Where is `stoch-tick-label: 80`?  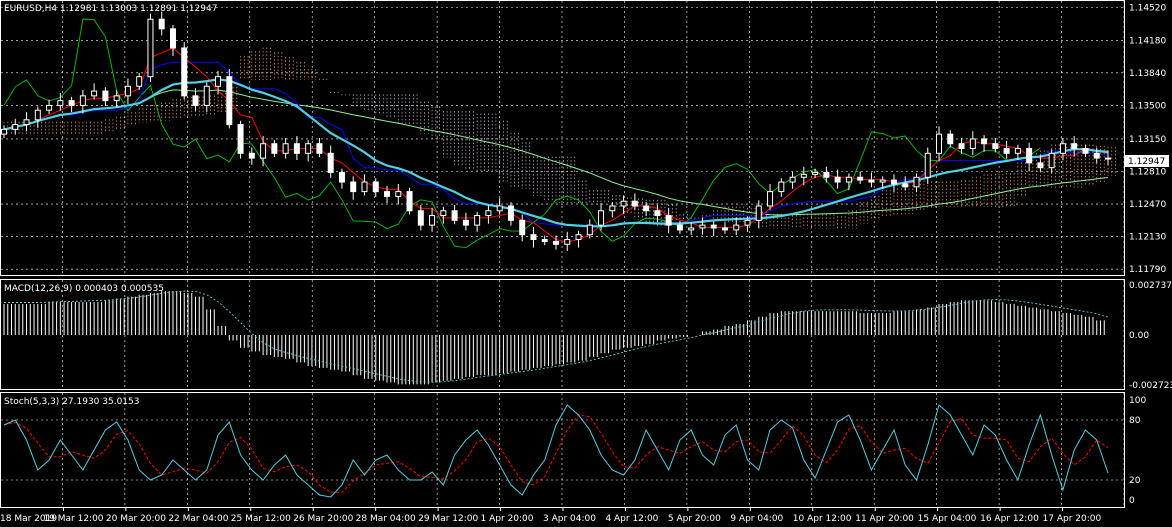
stoch-tick-label: 80 is located at coordinates (1135, 421).